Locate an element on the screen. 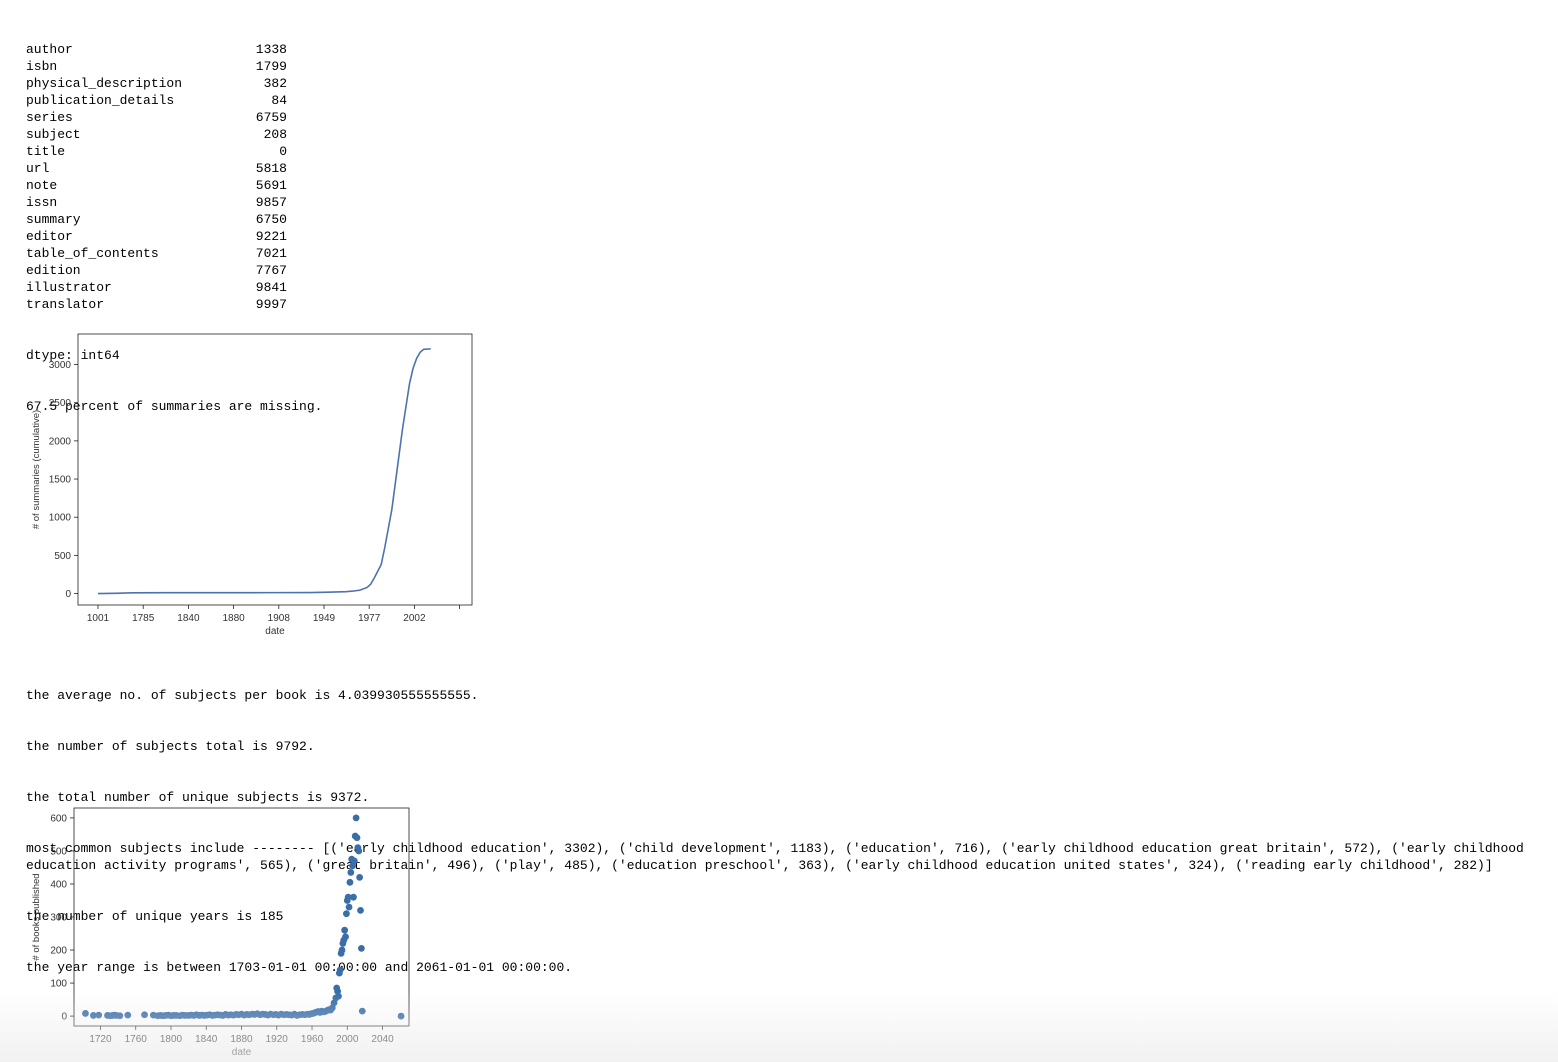  field-name: translator is located at coordinates (65, 304).